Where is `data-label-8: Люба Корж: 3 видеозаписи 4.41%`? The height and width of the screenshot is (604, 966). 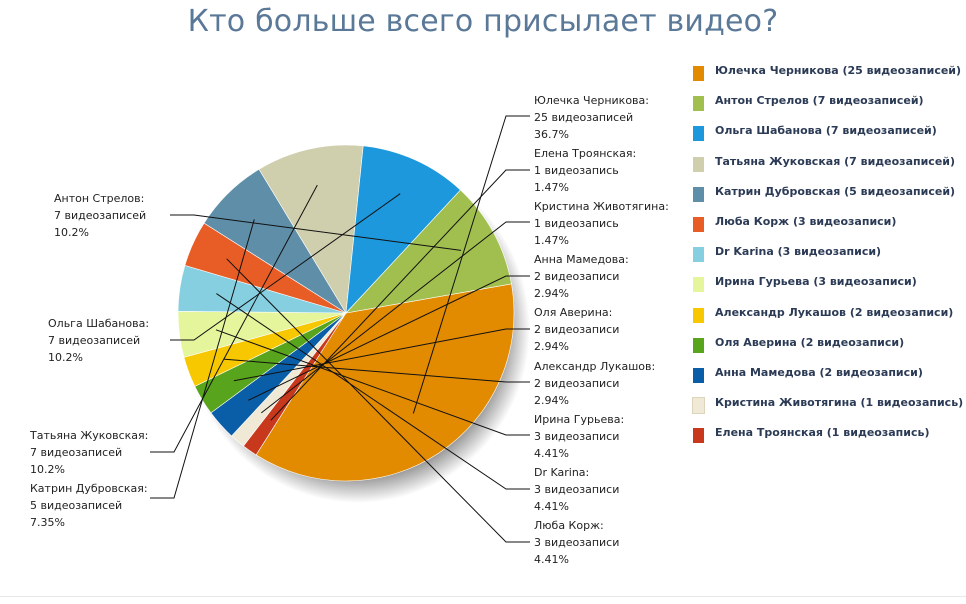 data-label-8: Люба Корж: 3 видеозаписи 4.41% is located at coordinates (576, 542).